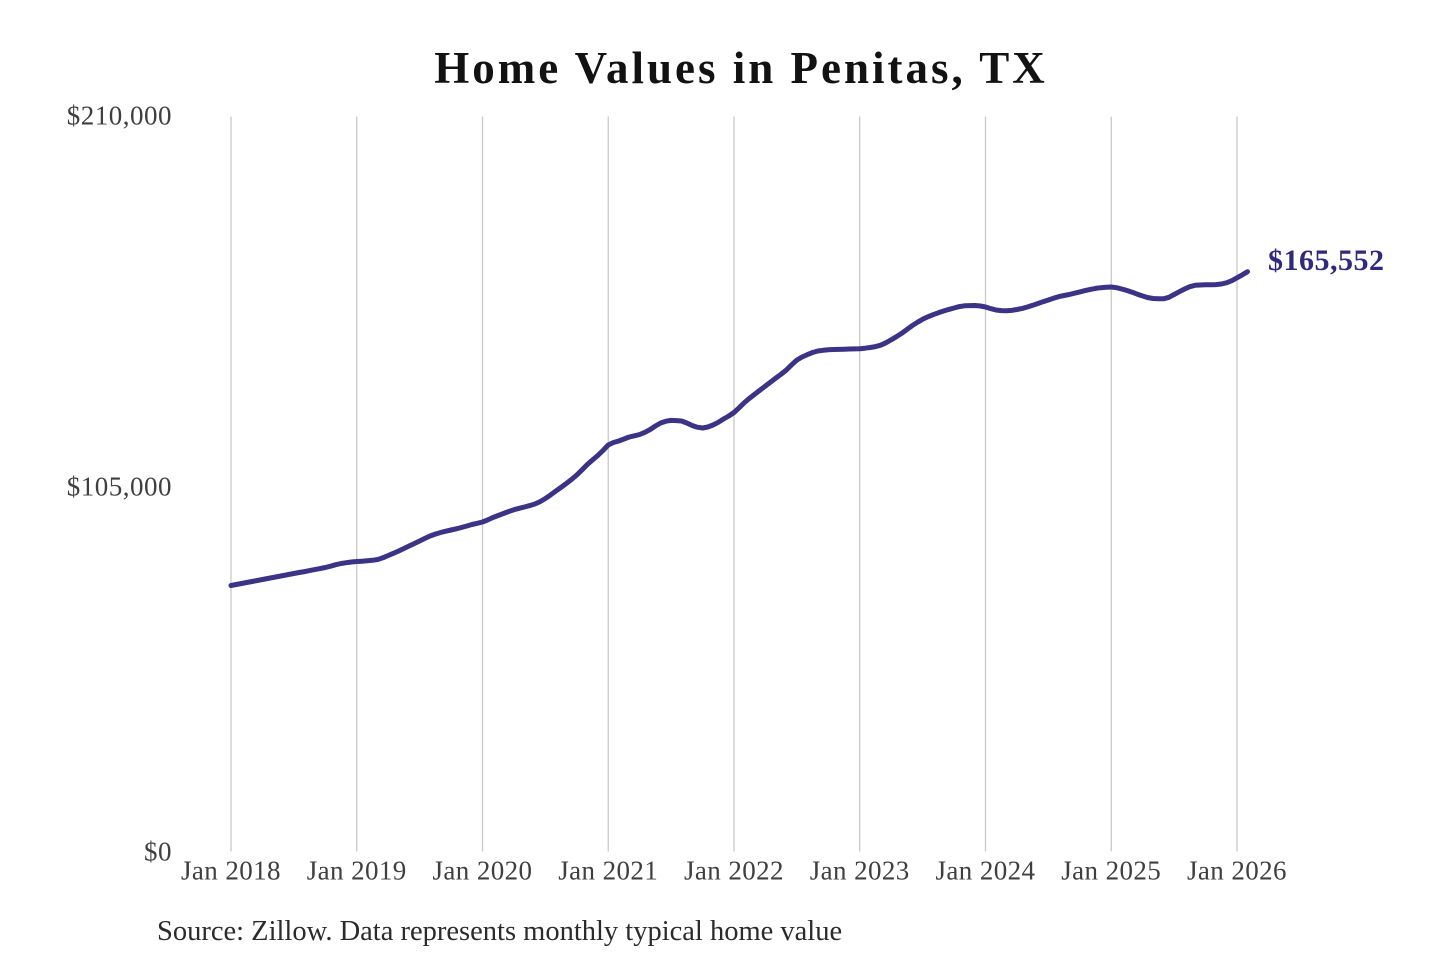  I want to click on svg-text: $0, so click(158, 852).